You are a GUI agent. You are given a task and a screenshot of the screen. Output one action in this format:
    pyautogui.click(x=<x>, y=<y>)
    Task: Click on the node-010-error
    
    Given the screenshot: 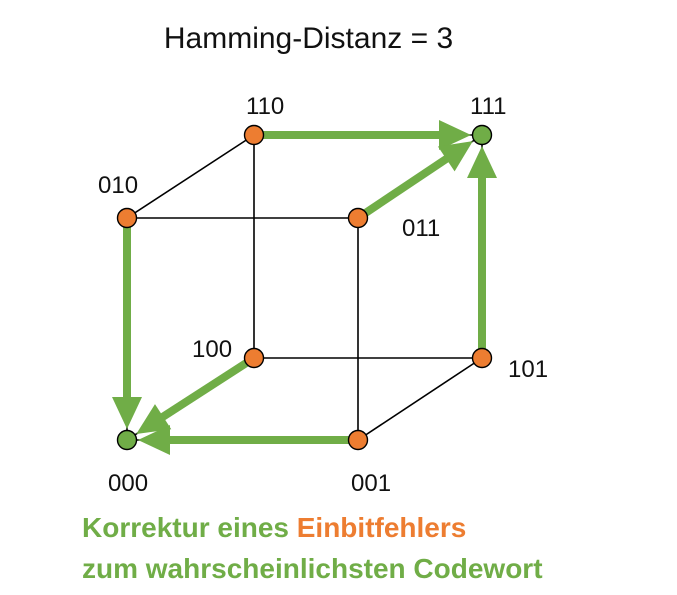 What is the action you would take?
    pyautogui.click(x=127, y=218)
    